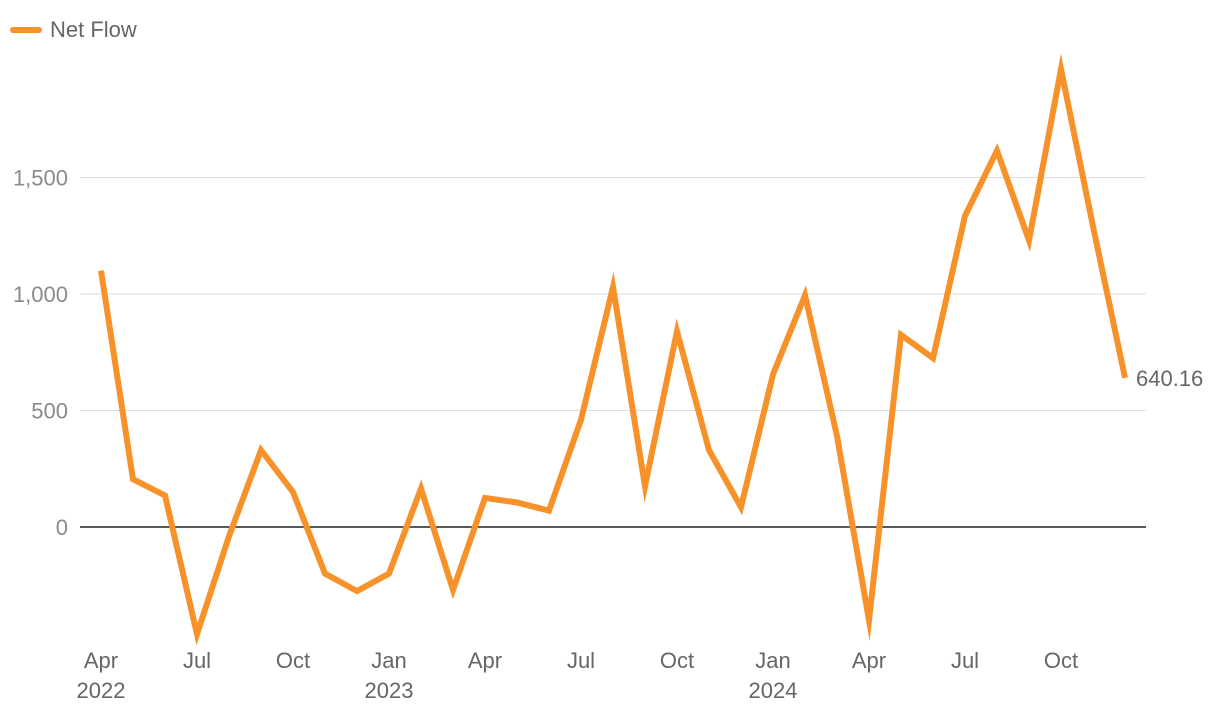 Image resolution: width=1220 pixels, height=716 pixels. I want to click on x-tick-year-label: 2024, so click(773, 690).